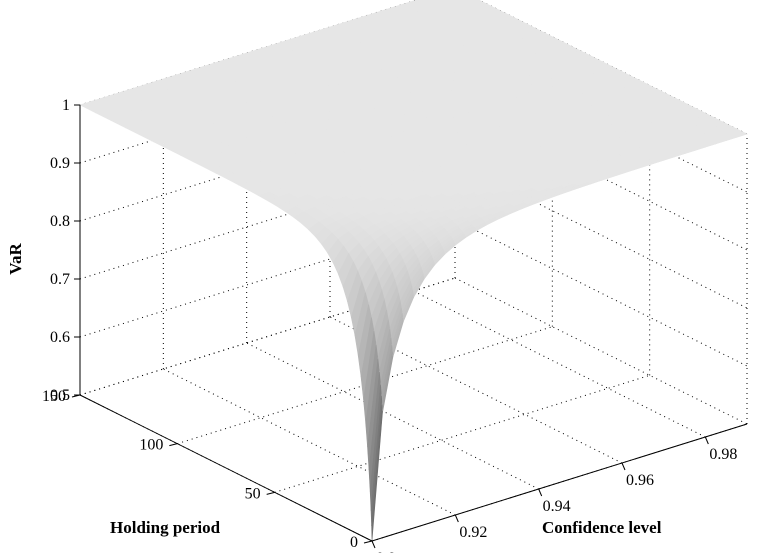 Image resolution: width=764 pixels, height=553 pixels. What do you see at coordinates (151, 445) in the screenshot?
I see `y-tick-label: 100` at bounding box center [151, 445].